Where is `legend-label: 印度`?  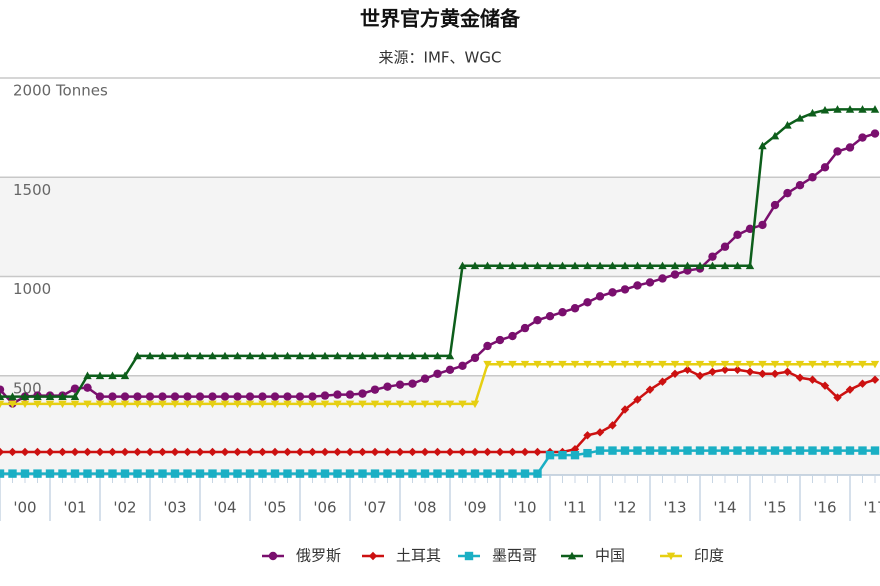
legend-label: 印度 is located at coordinates (709, 556).